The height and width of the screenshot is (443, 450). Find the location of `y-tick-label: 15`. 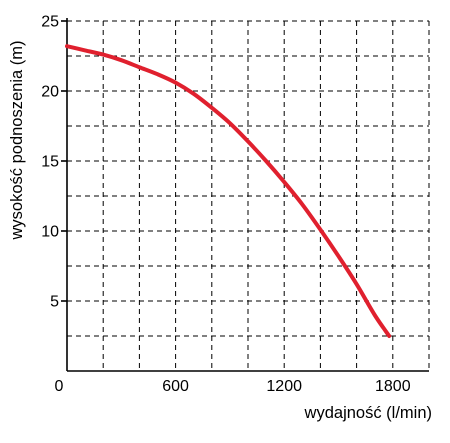

y-tick-label: 15 is located at coordinates (50, 162).